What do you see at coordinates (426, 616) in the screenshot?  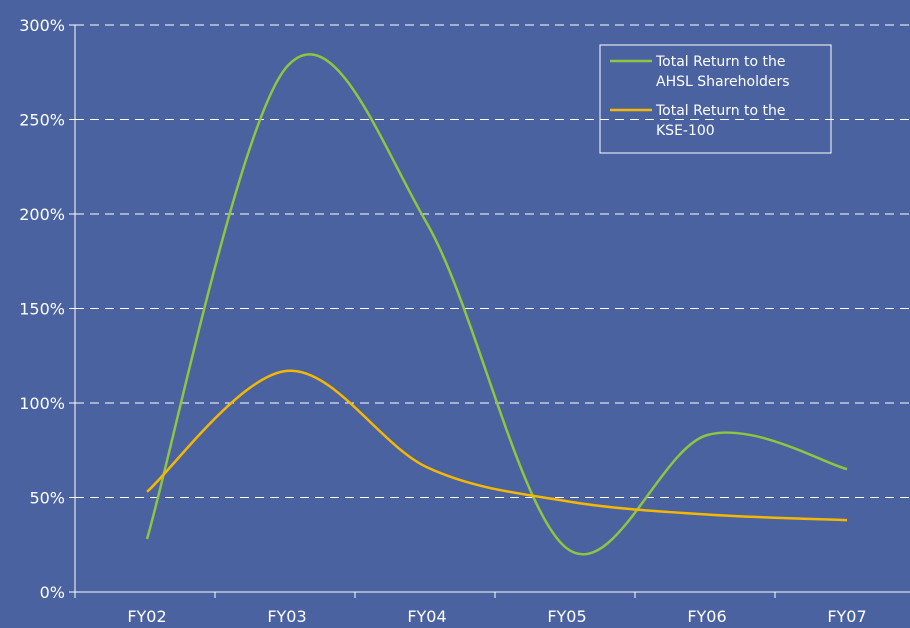 I see `x-tick-label: FY04` at bounding box center [426, 616].